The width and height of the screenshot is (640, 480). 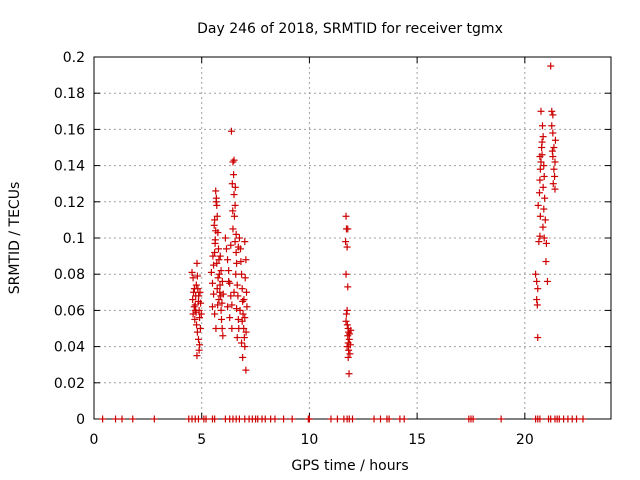 I want to click on y-tick-label: 0.12, so click(x=69, y=203).